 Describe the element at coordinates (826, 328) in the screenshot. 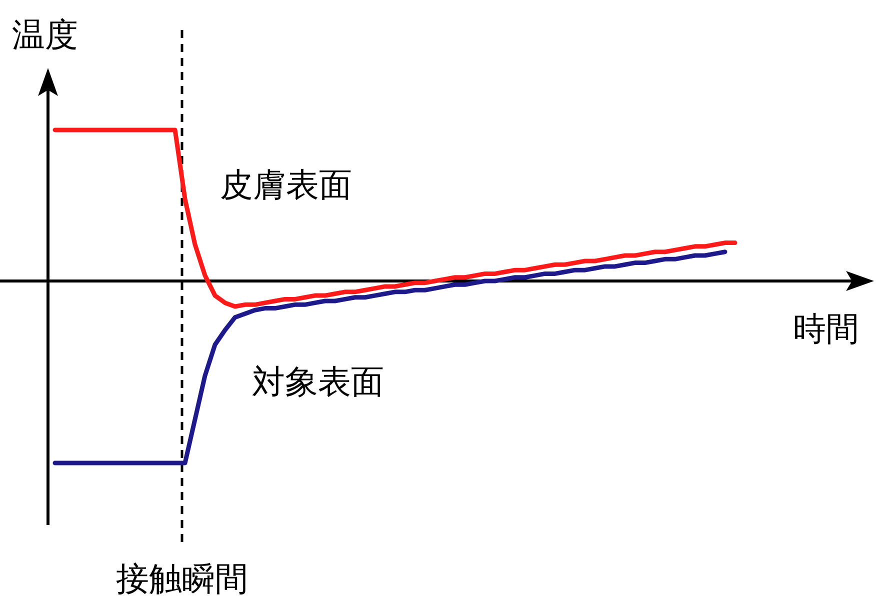

I see `x-axis-title: 時間` at that location.